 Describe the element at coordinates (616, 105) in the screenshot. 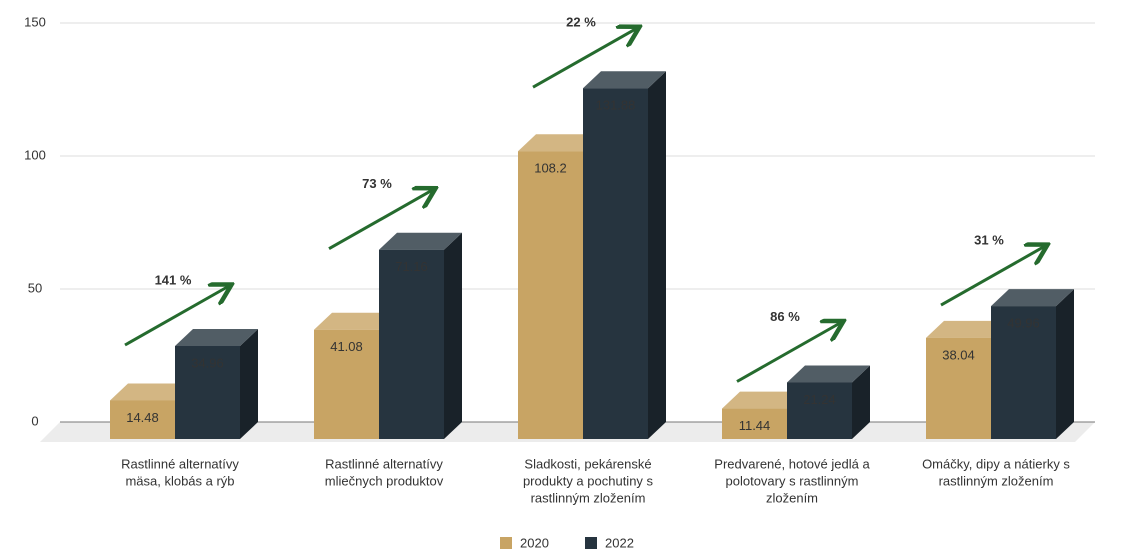

I see `value-label: 131.88` at that location.